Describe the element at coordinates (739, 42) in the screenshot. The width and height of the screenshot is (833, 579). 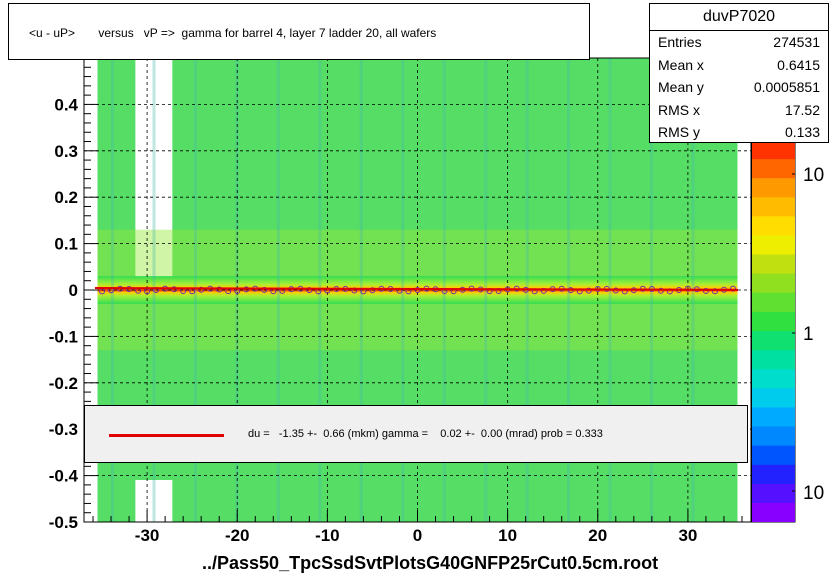
I see `stats-row: Entries 274531` at that location.